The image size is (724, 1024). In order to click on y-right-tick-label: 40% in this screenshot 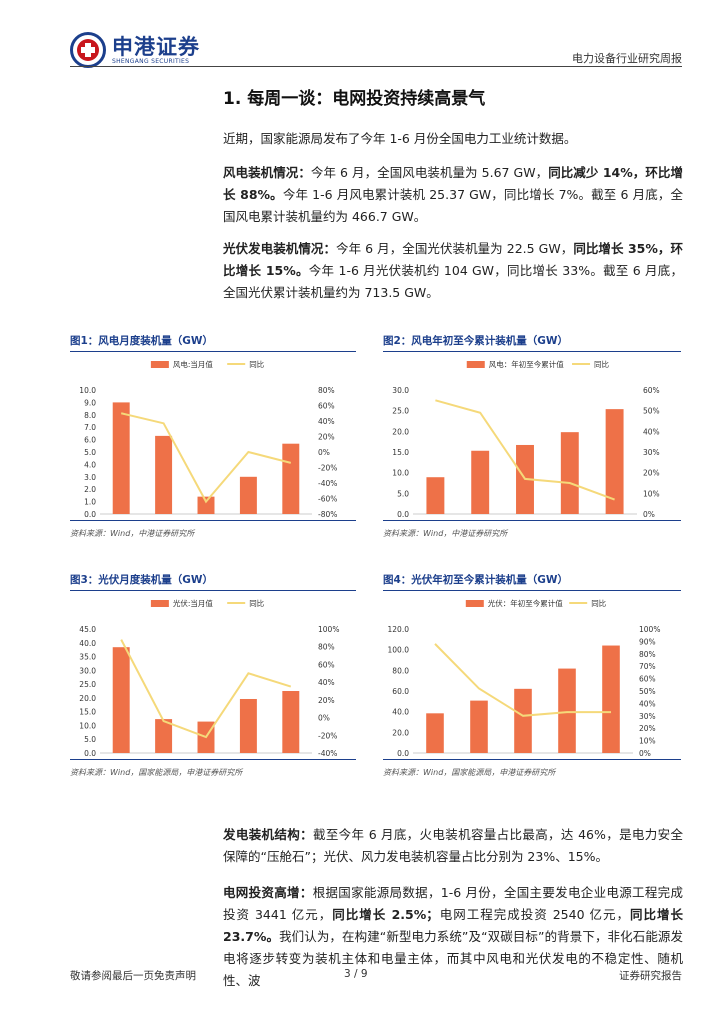, I will do `click(326, 682)`.